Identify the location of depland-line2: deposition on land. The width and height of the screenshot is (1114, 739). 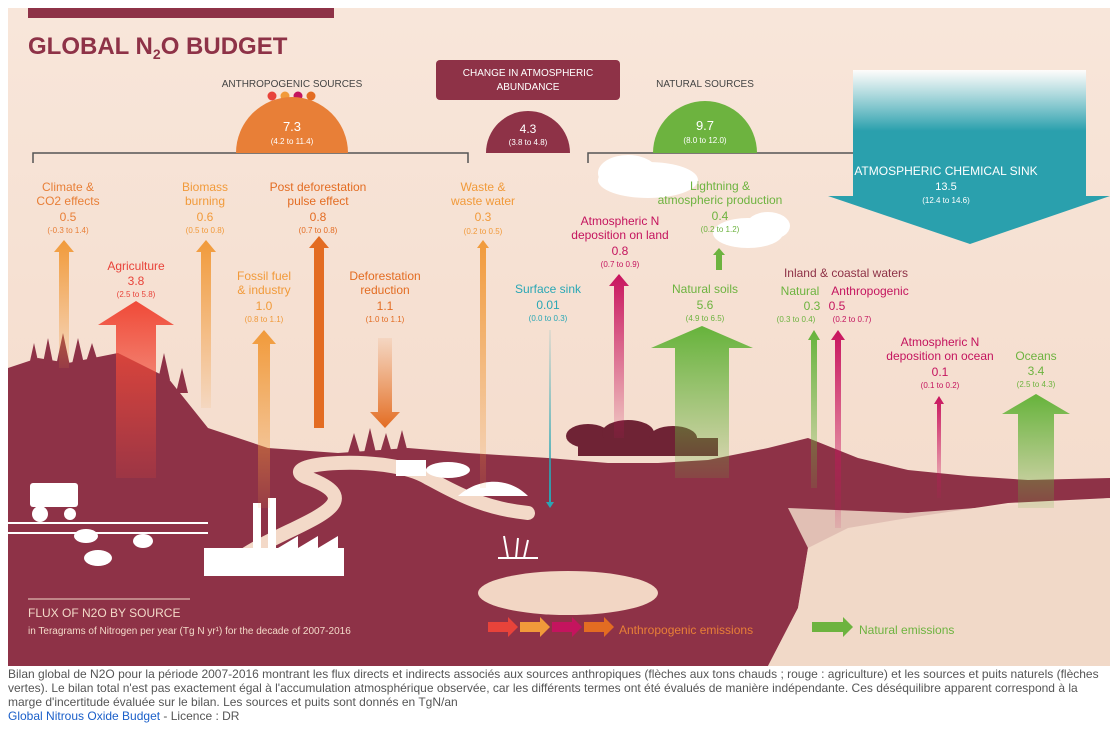
(619, 235).